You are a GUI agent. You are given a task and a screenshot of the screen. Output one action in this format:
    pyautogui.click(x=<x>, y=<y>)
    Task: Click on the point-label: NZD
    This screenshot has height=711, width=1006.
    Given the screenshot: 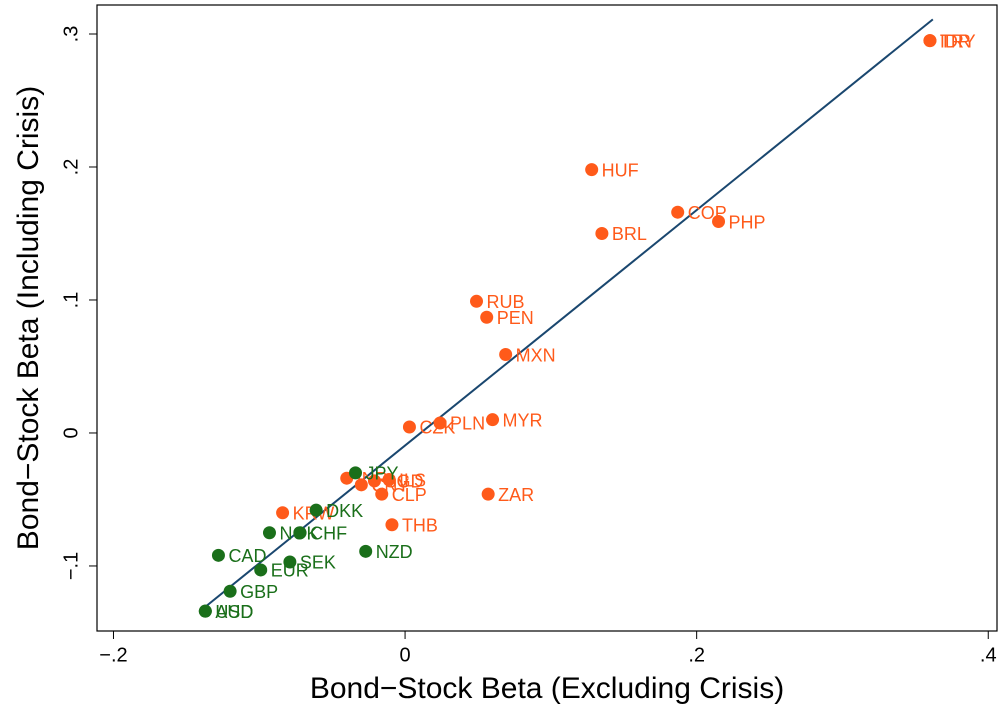 What is the action you would take?
    pyautogui.click(x=394, y=552)
    